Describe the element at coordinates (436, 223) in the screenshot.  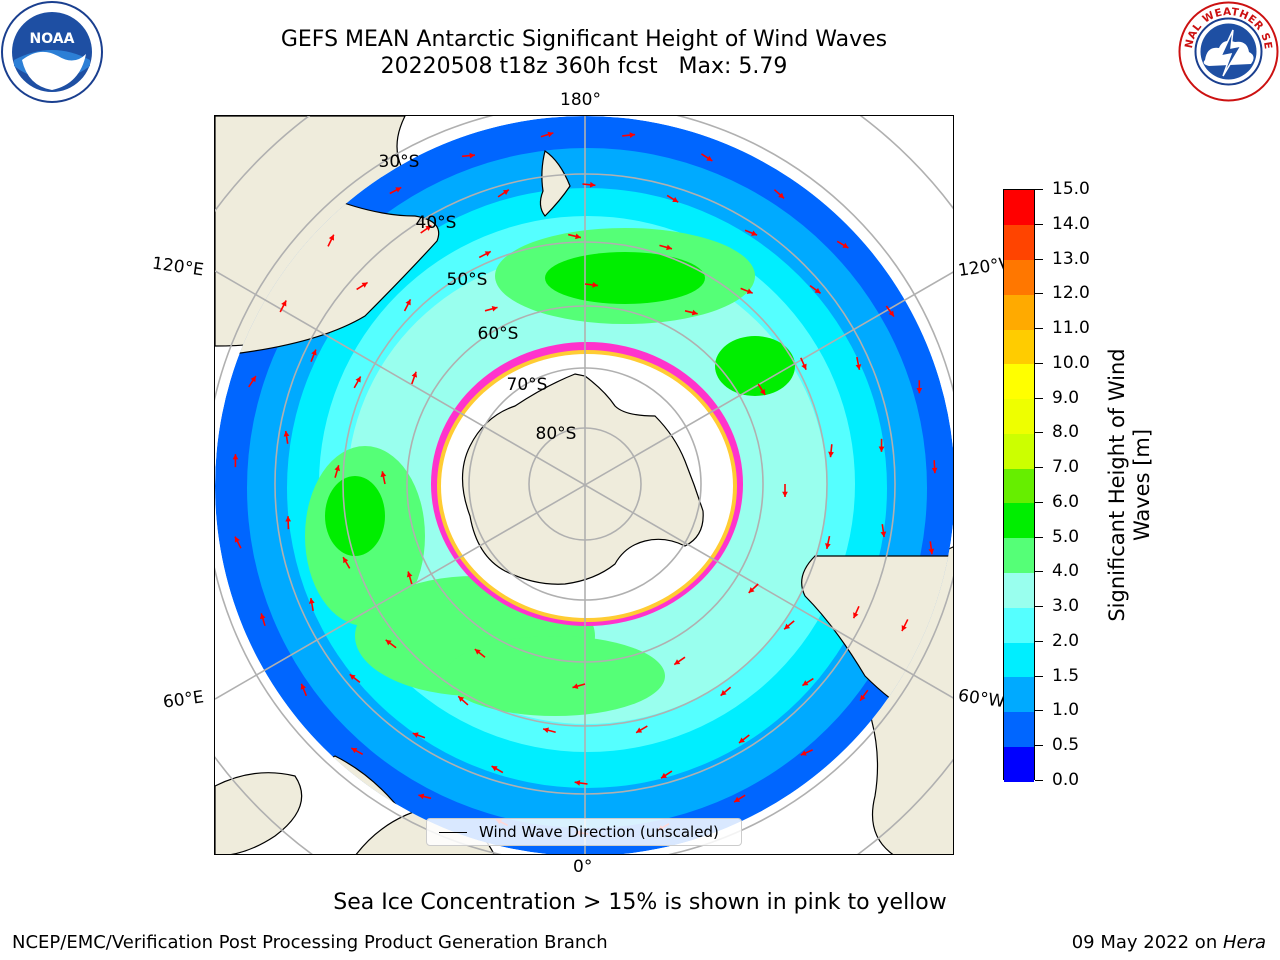
I see `lat-label-40s: 40°S` at that location.